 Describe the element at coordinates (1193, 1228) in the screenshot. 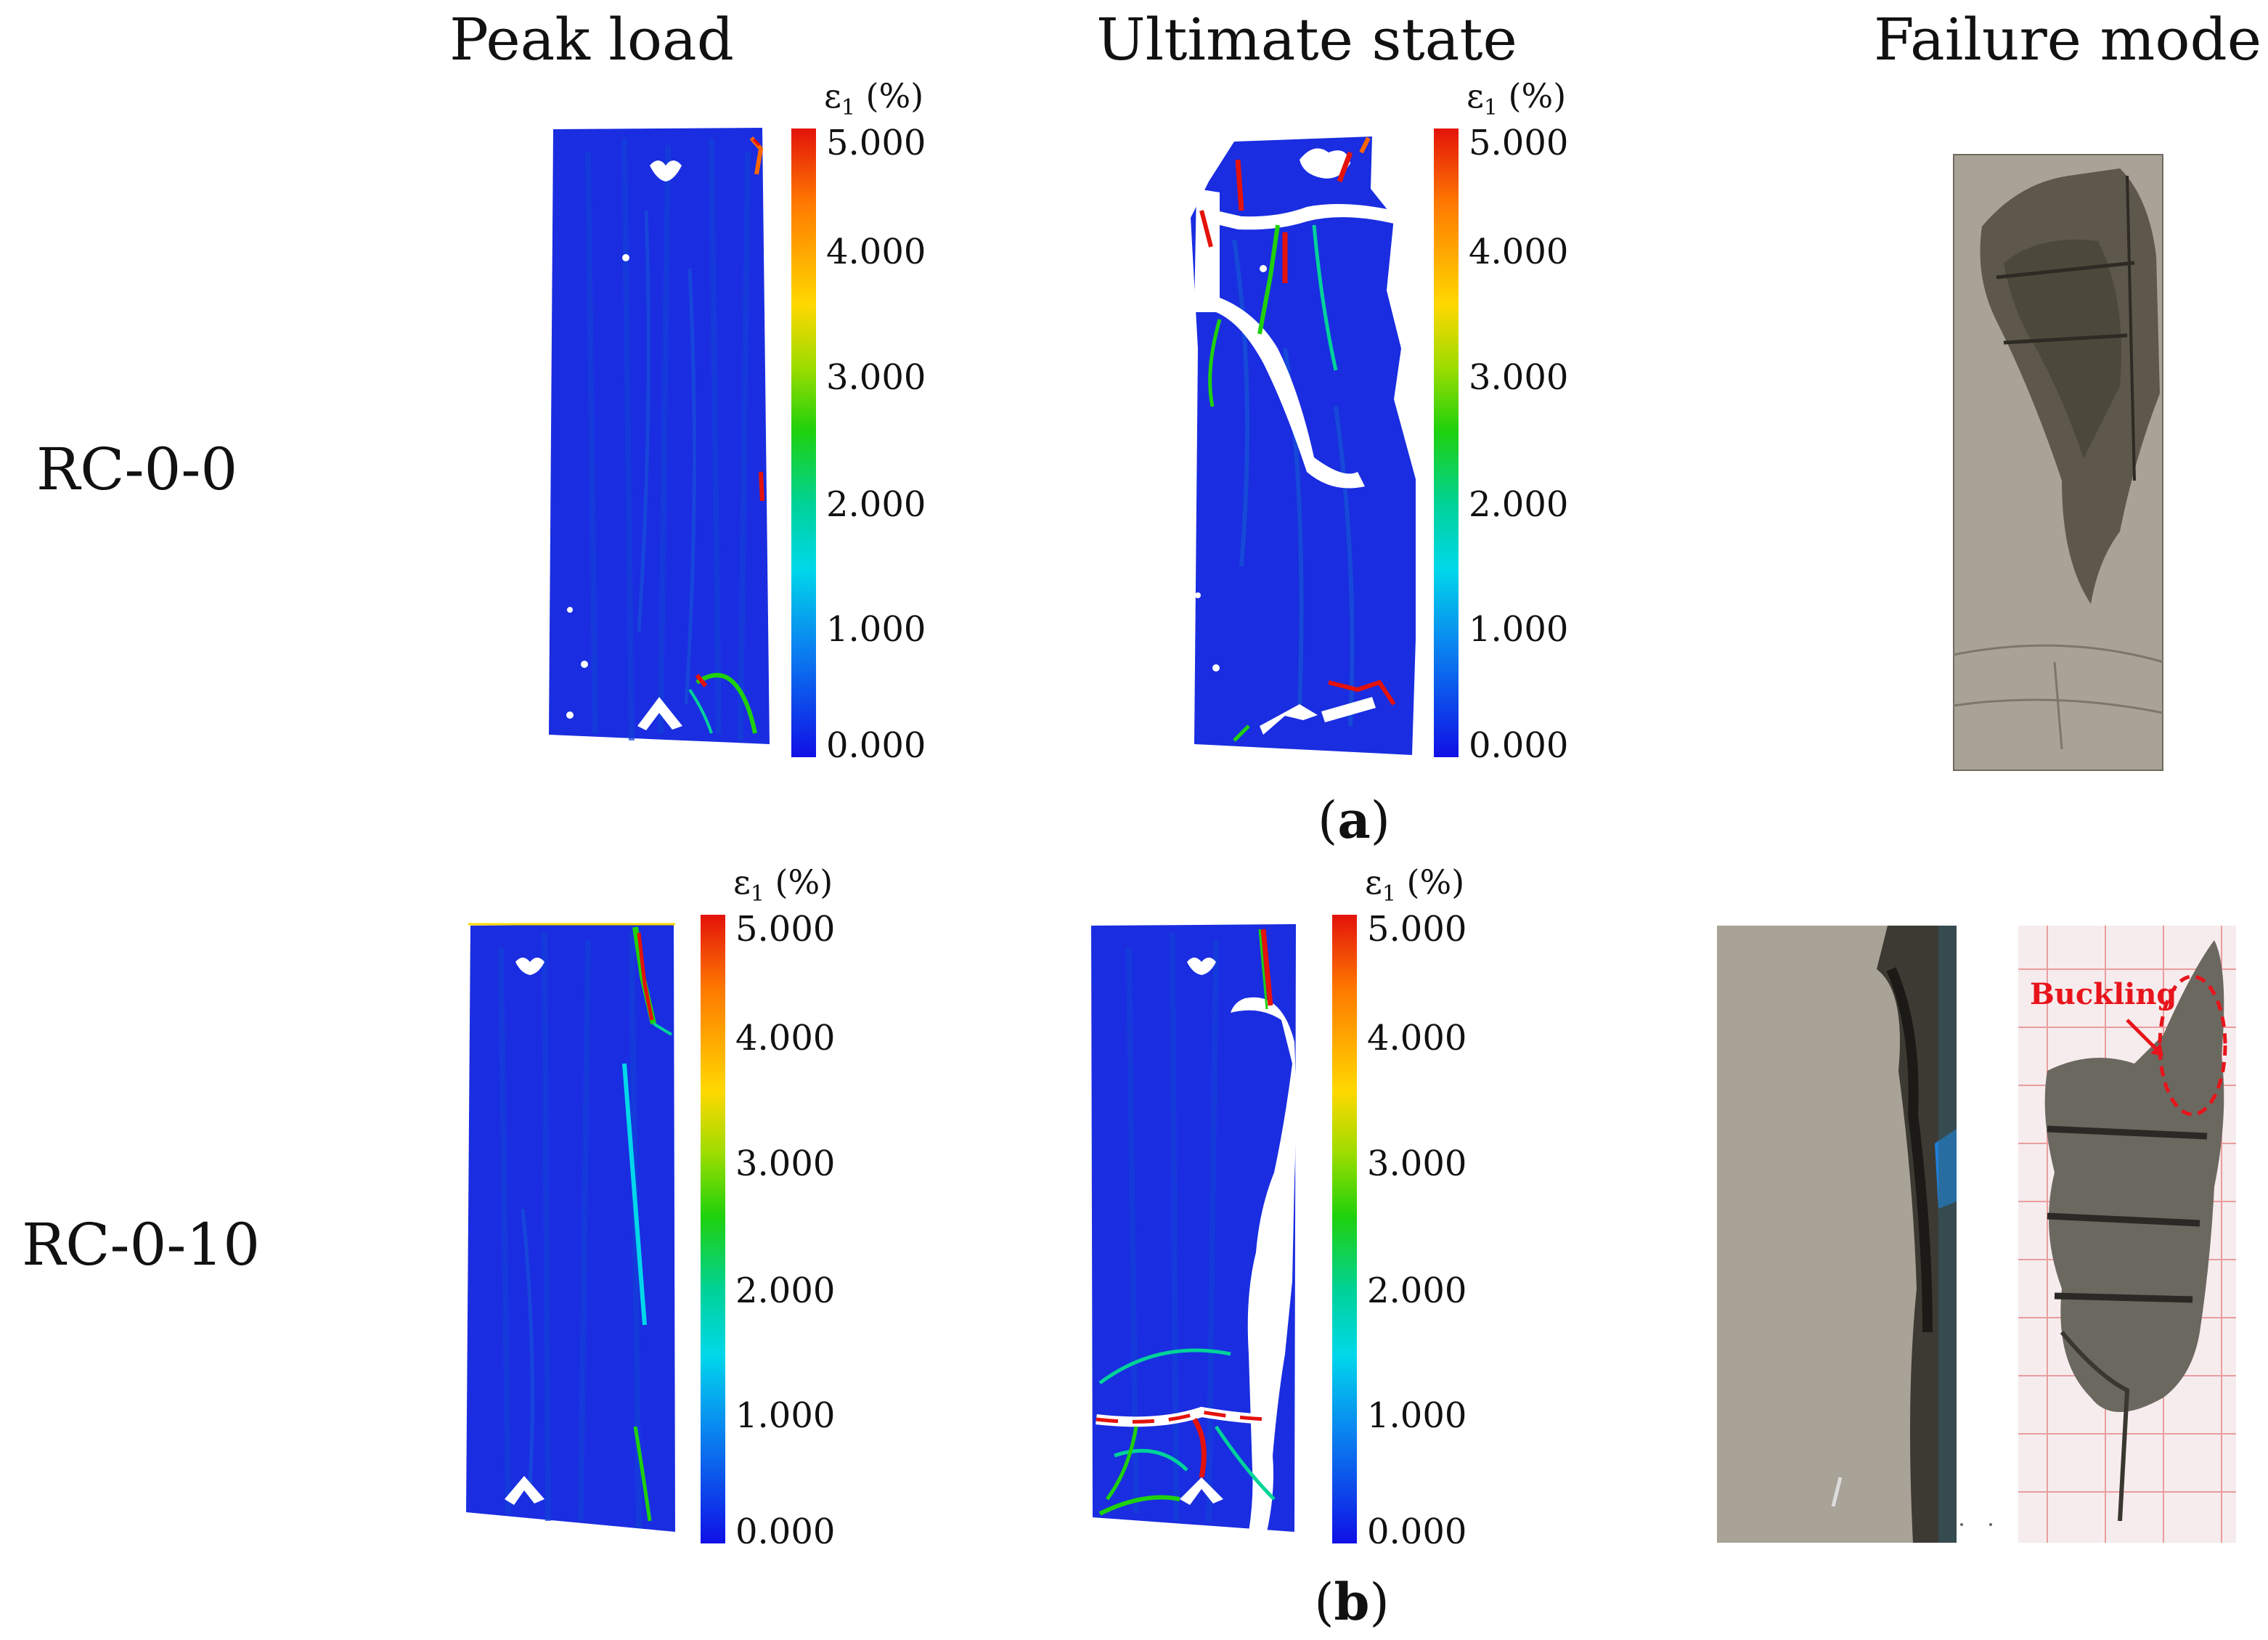

I see `strain-map-b-ultimate` at that location.